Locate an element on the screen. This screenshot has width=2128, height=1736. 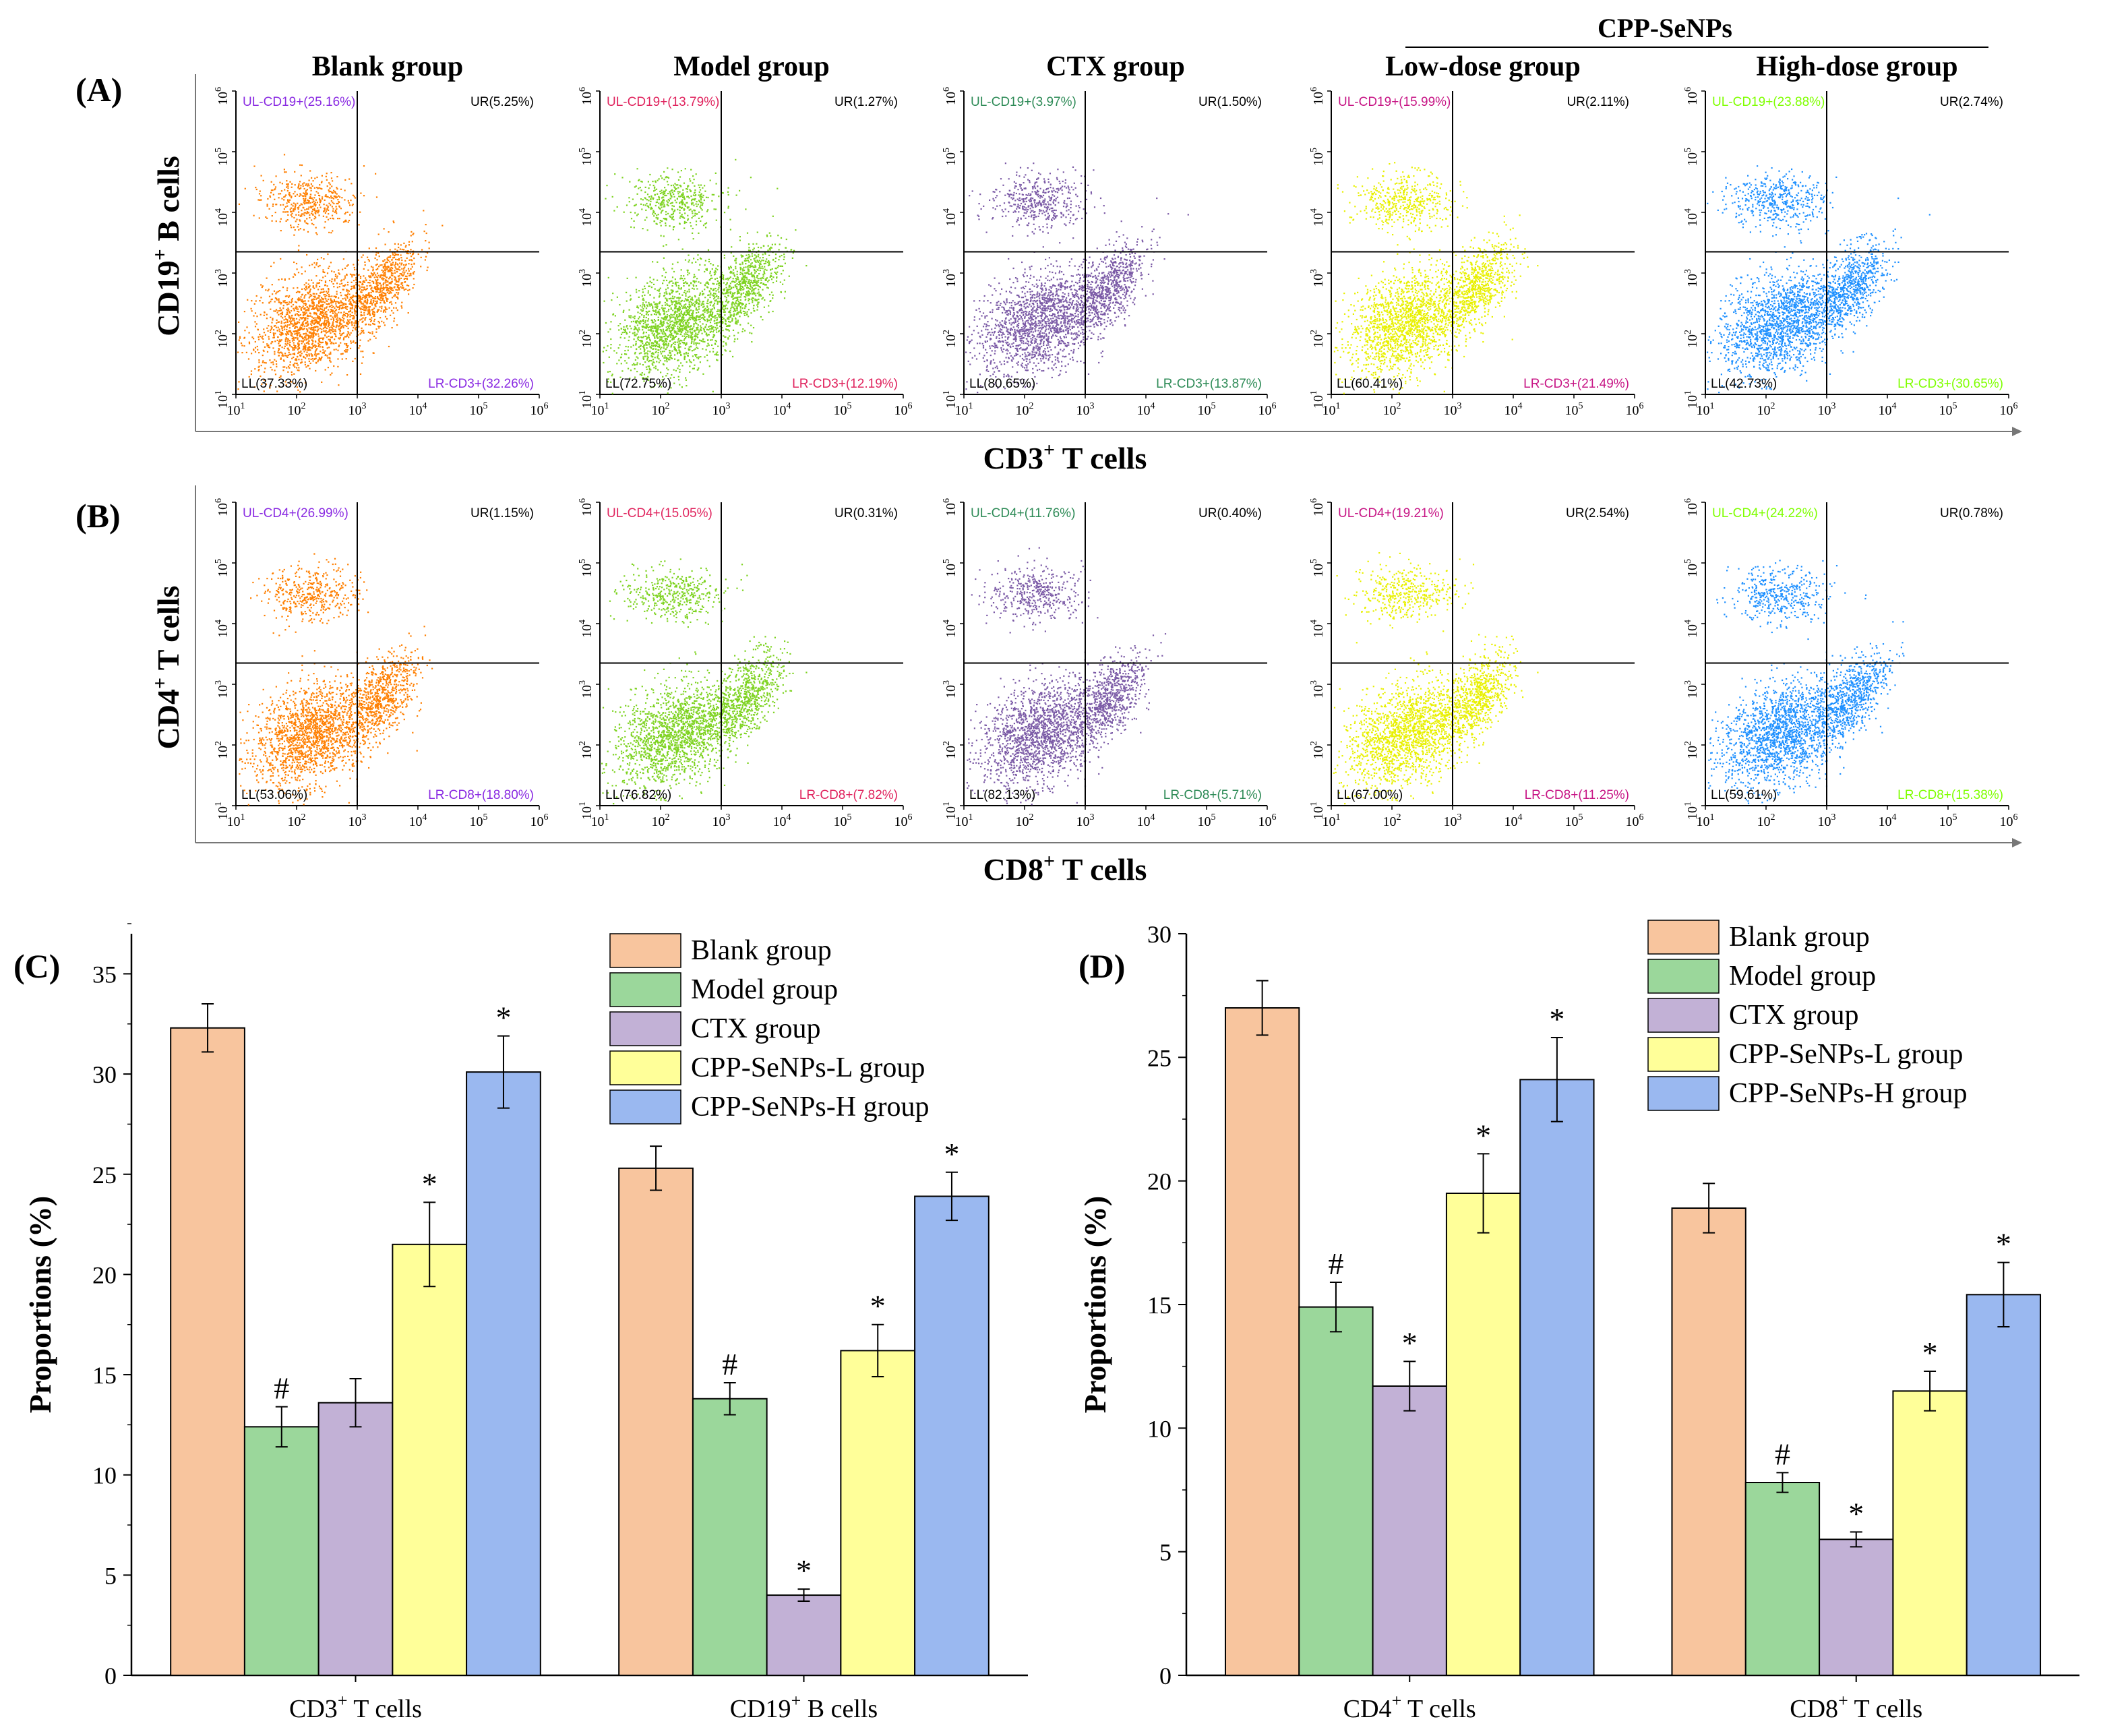
y-tick-label: 103 is located at coordinates (222, 278).